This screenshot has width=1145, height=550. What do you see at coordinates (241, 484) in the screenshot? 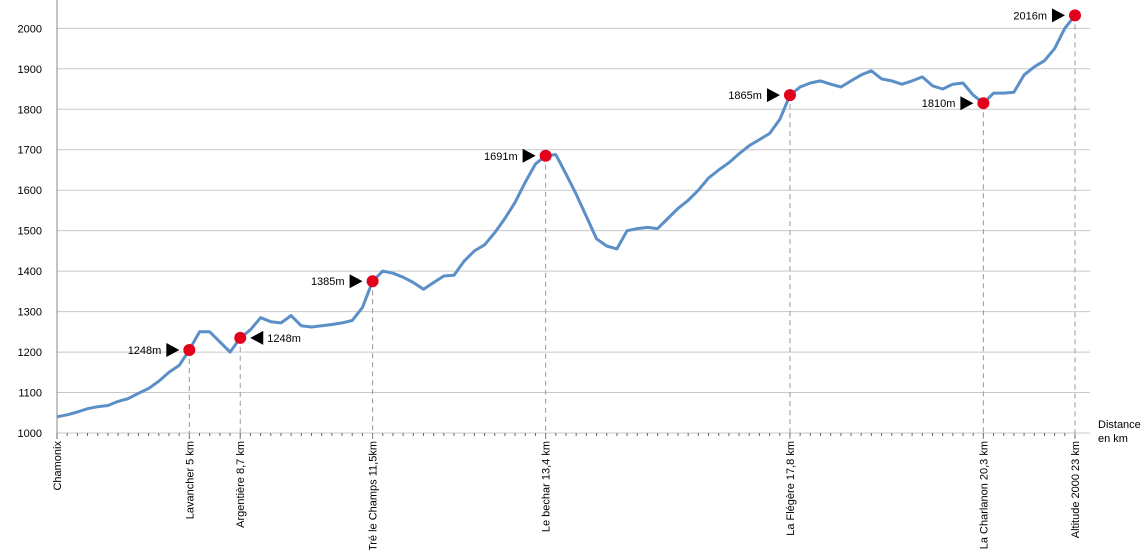
I see `x-tick-label: Argentière 8,7 km` at bounding box center [241, 484].